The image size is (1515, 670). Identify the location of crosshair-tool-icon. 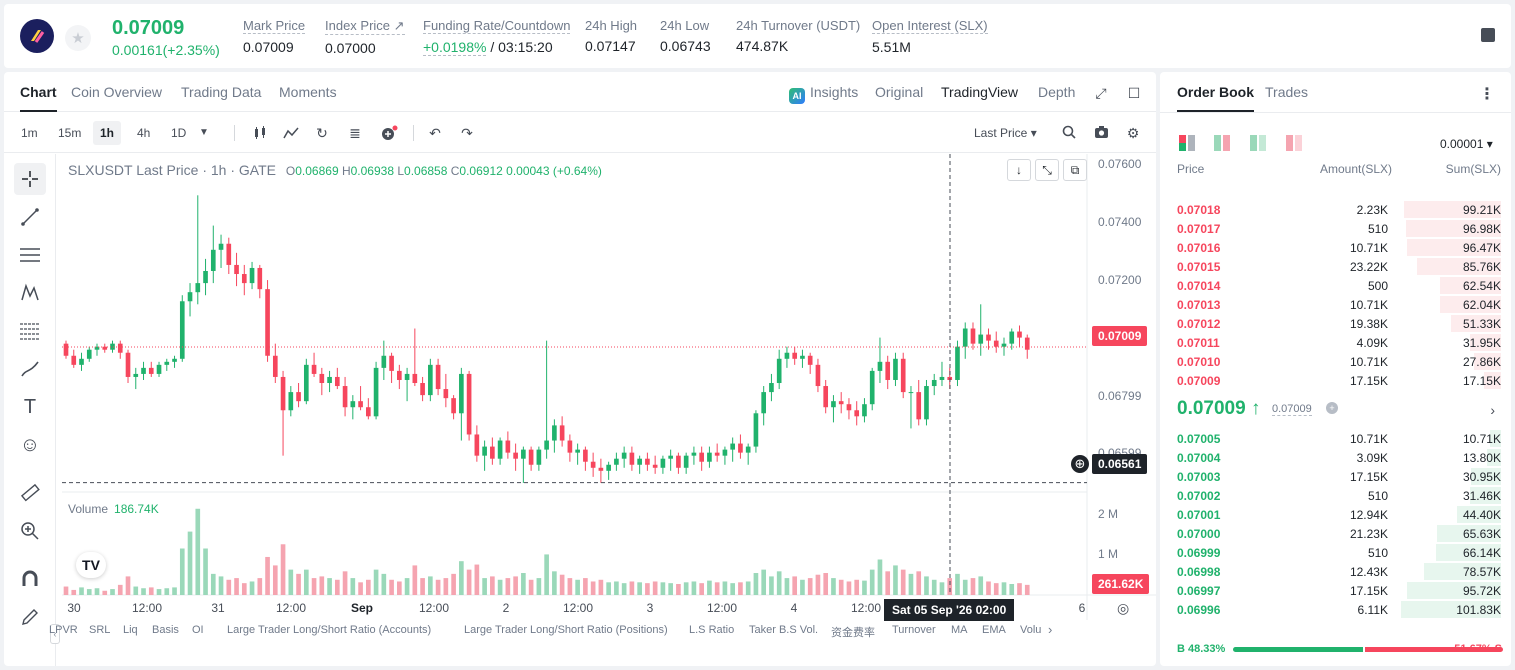
(30, 179).